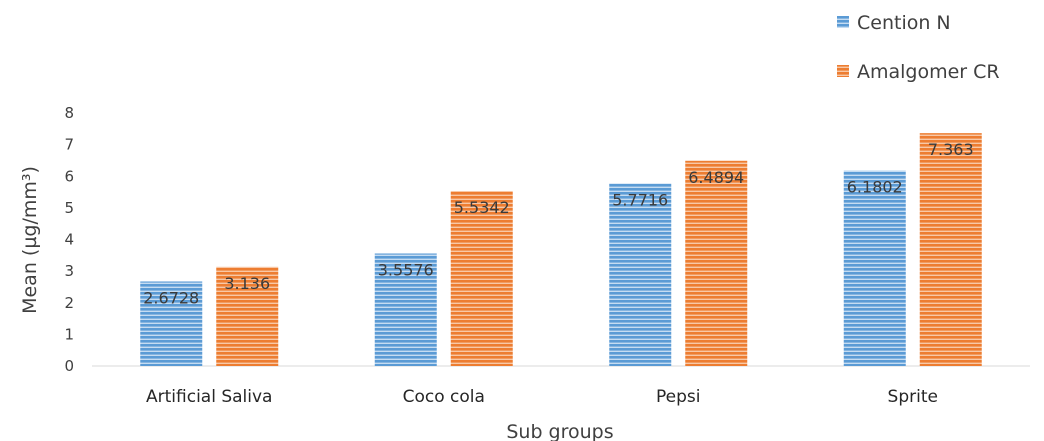 Image resolution: width=1044 pixels, height=441 pixels. I want to click on legend-swatch-cention-n, so click(843, 22).